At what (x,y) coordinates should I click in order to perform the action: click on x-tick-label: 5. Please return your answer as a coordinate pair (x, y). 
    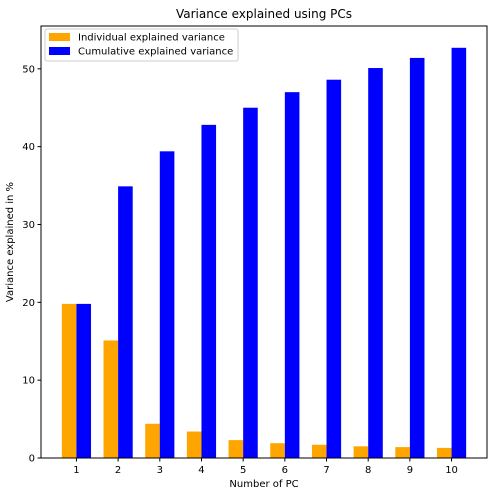
    Looking at the image, I should click on (243, 470).